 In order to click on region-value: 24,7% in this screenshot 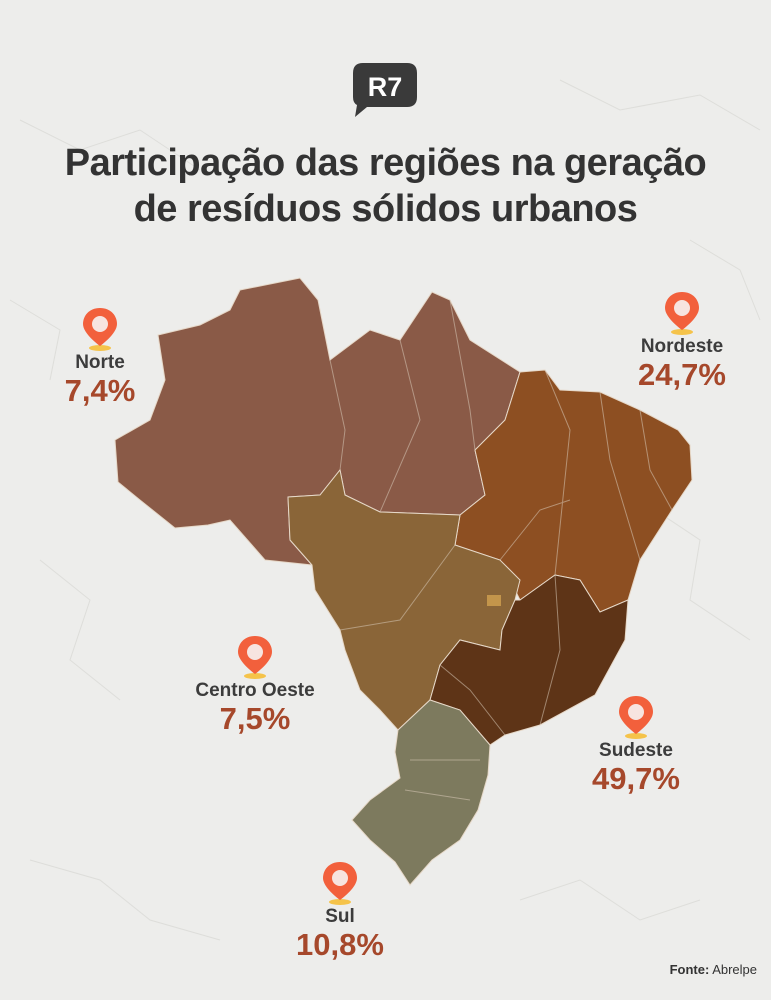, I will do `click(682, 374)`.